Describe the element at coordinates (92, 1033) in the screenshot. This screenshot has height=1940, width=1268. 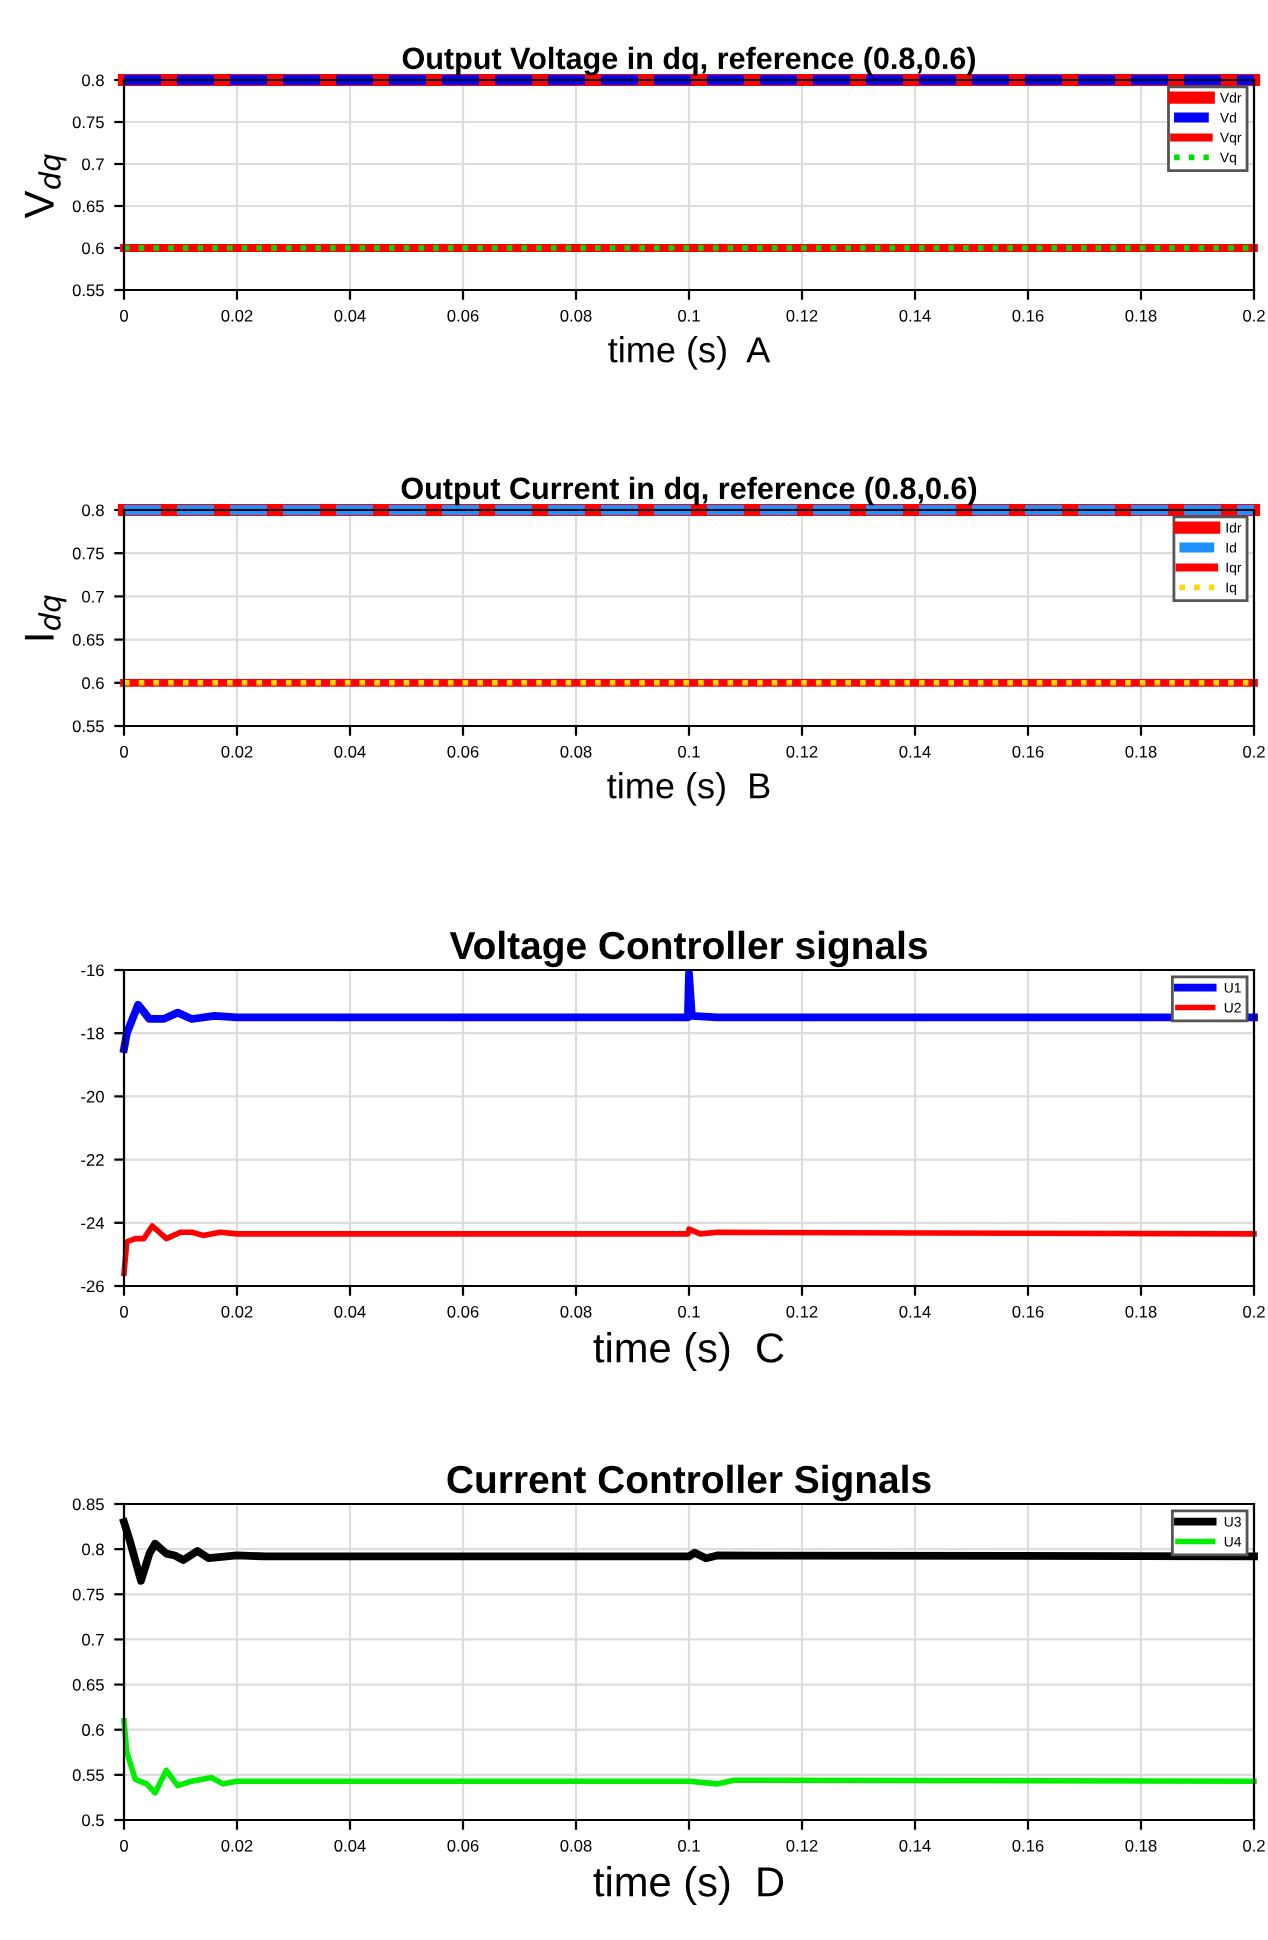
I see `y-tick-label: -18` at that location.